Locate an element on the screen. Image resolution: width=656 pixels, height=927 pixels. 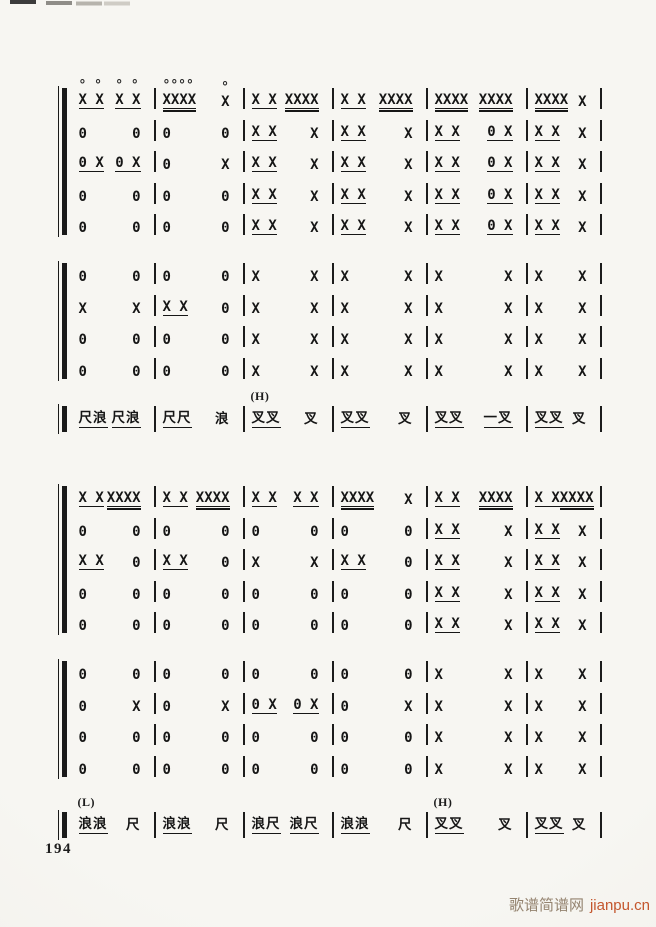
note-group: 浪 is located at coordinates (222, 419).